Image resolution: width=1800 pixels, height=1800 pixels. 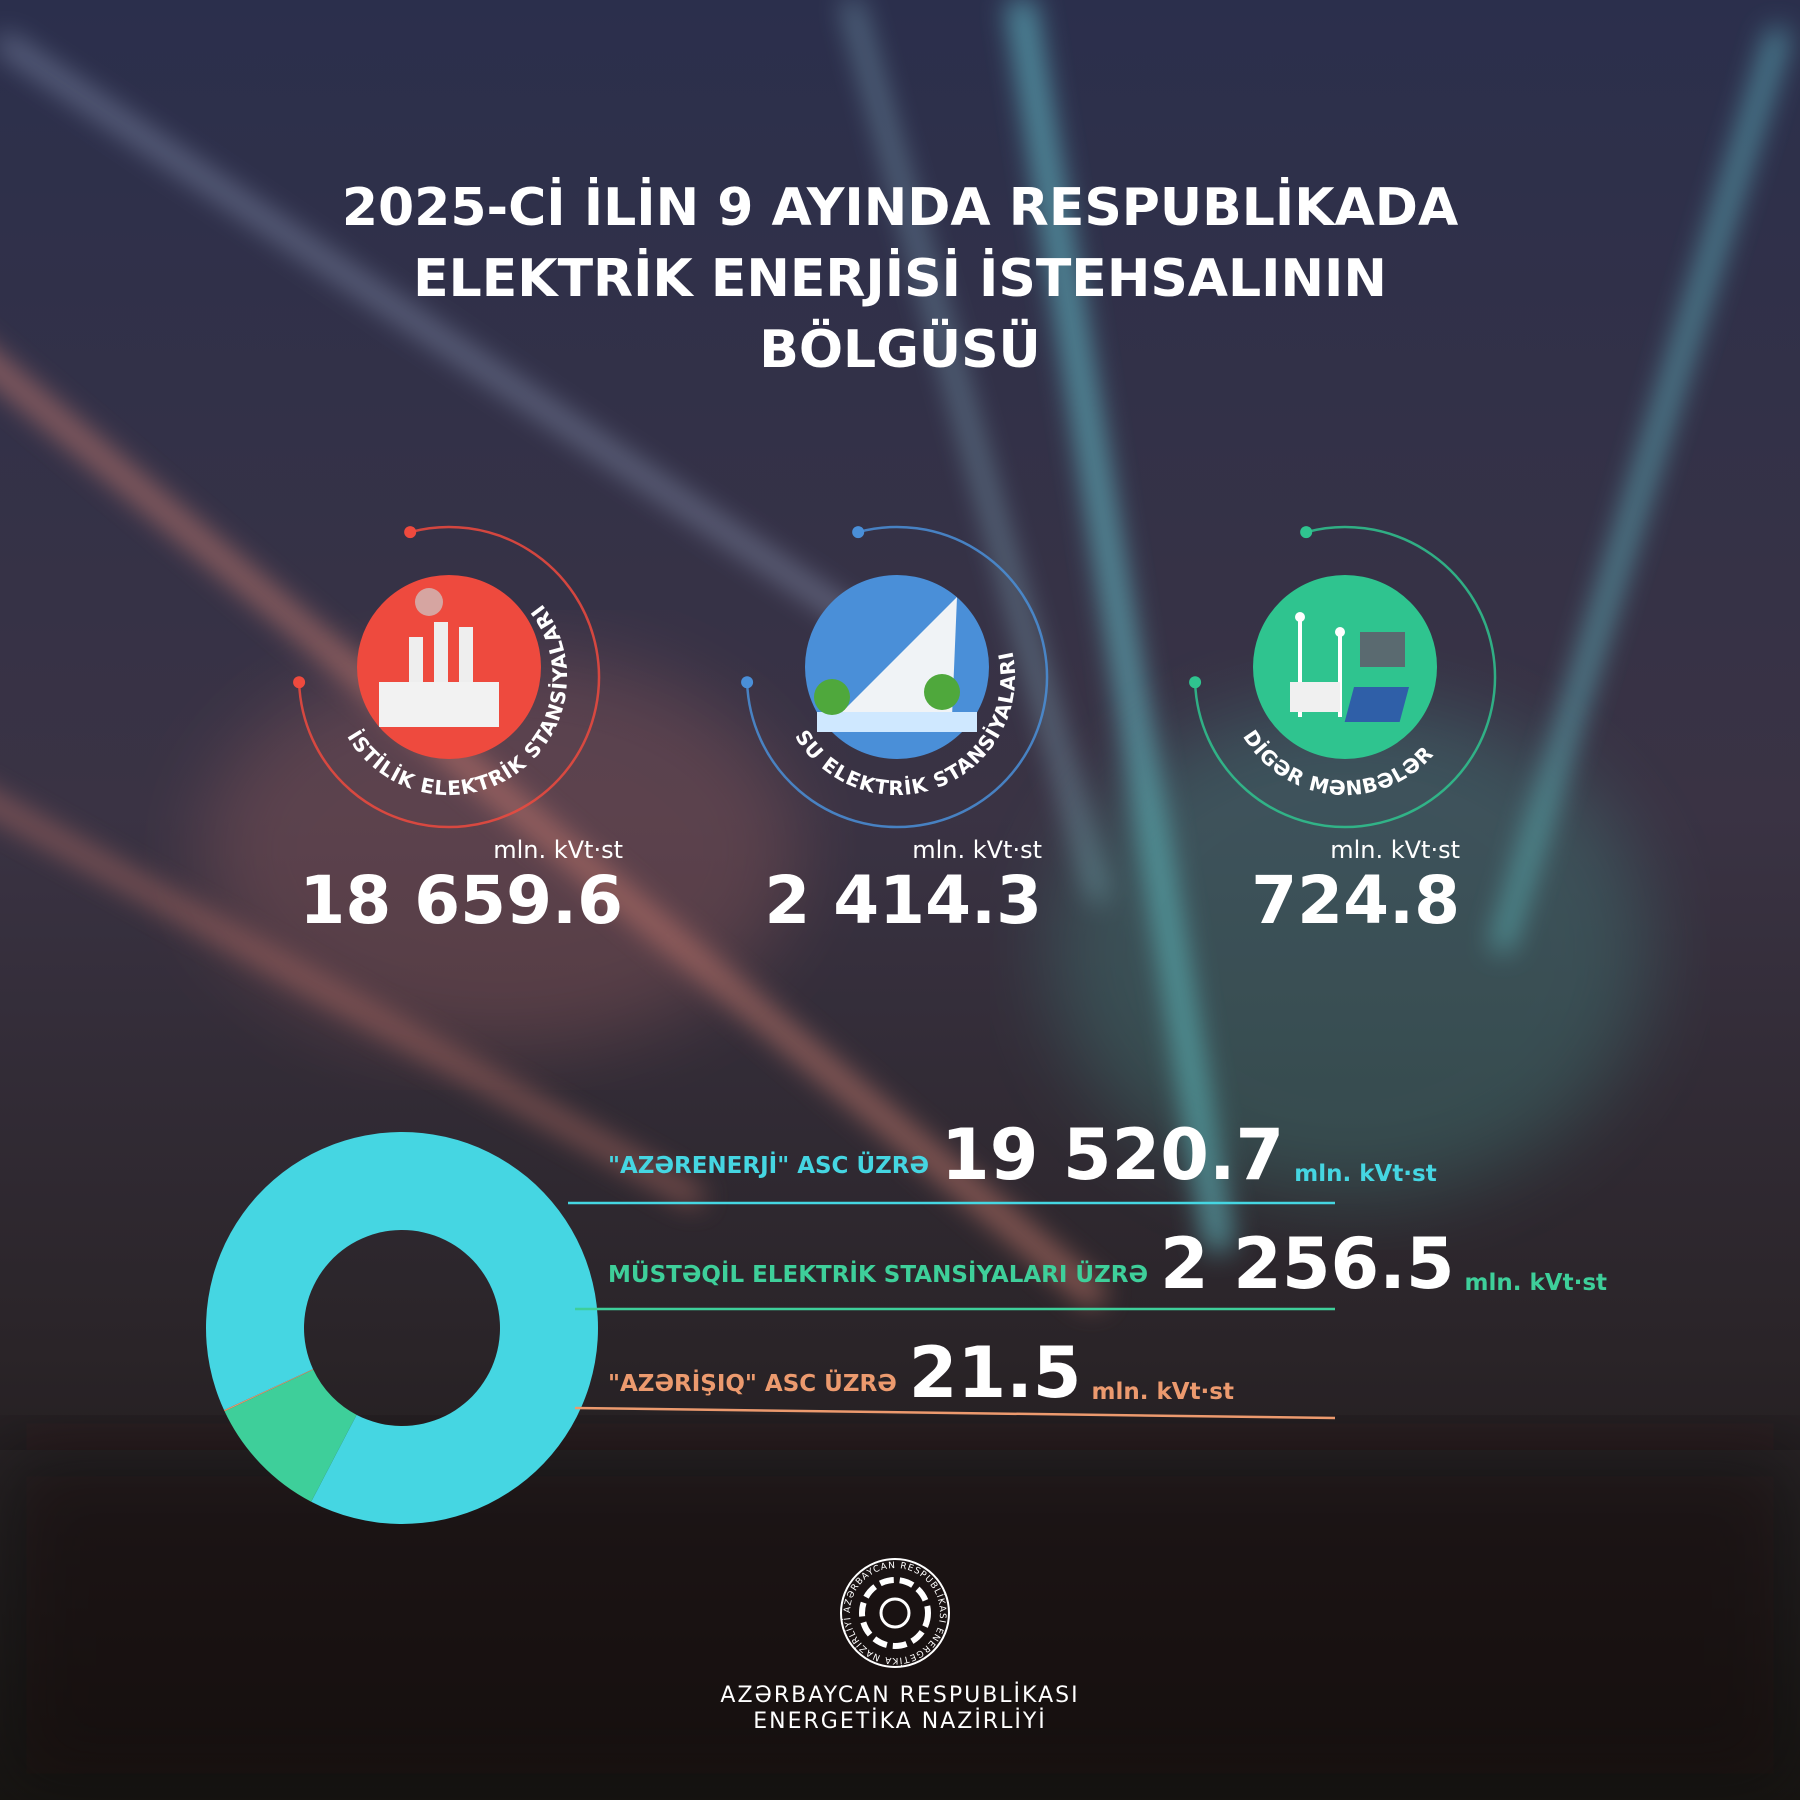 I want to click on connector, so click(x=955, y=1413).